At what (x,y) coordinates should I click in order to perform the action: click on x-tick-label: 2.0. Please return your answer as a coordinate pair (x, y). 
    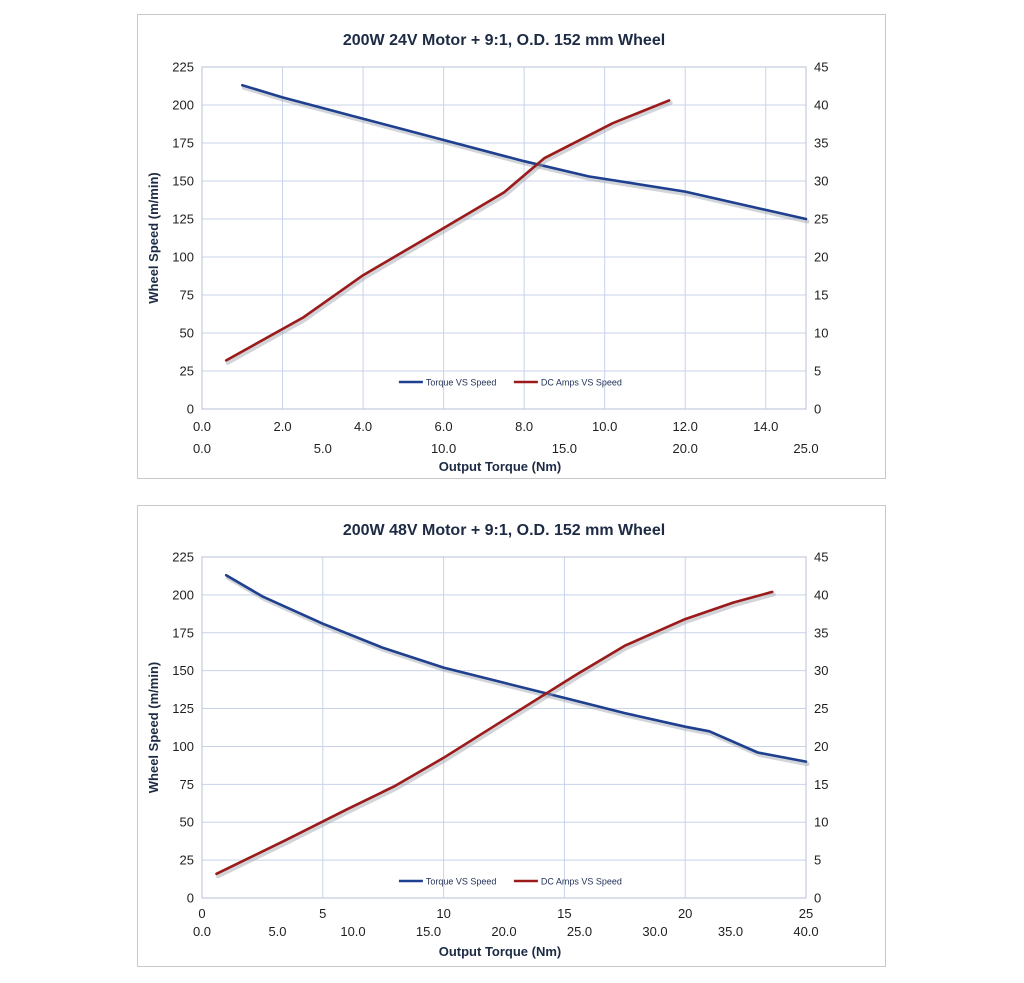
    Looking at the image, I should click on (282, 426).